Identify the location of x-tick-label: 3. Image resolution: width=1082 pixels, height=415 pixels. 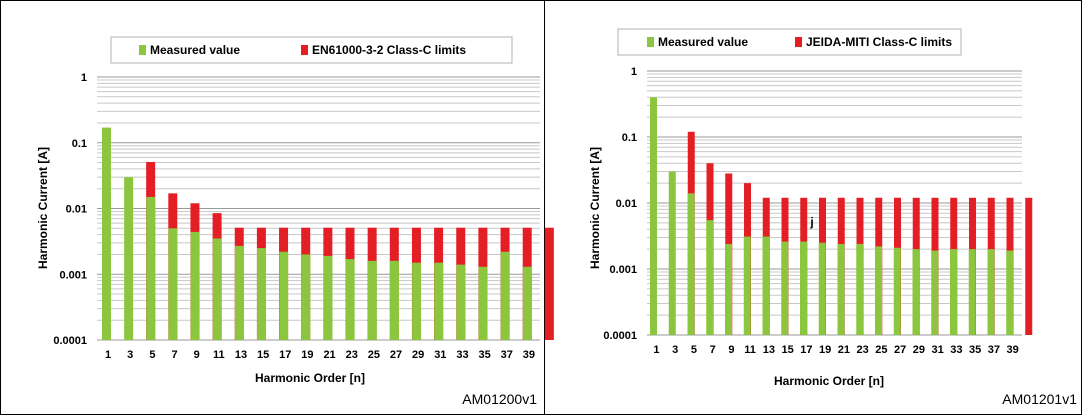
(130, 355).